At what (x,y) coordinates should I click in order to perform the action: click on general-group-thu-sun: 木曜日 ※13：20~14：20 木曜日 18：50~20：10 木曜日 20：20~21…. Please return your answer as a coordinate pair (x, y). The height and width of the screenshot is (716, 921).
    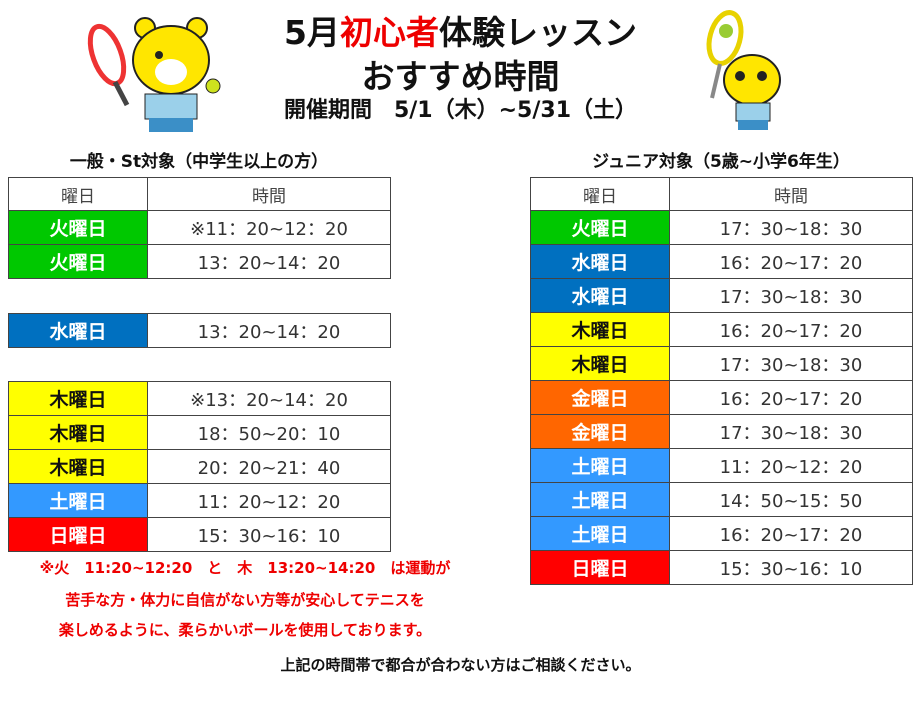
    Looking at the image, I should click on (199, 466).